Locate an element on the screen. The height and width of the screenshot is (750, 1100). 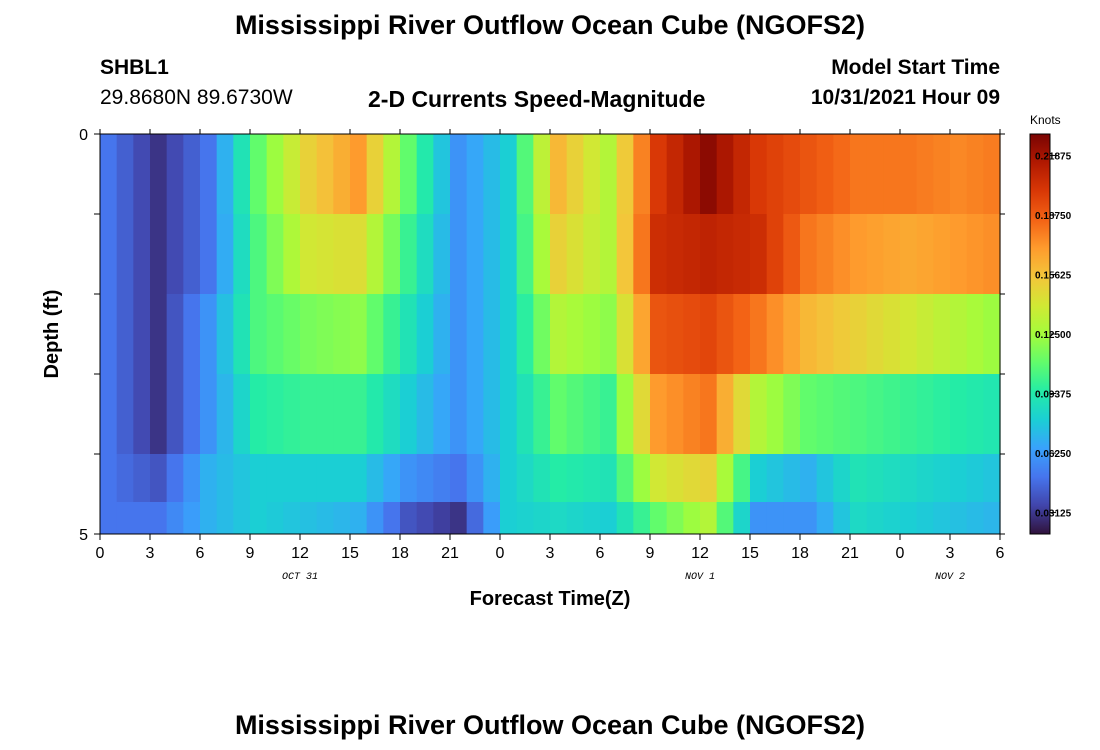
colorbar-tick-label: 0.12500 is located at coordinates (1053, 335).